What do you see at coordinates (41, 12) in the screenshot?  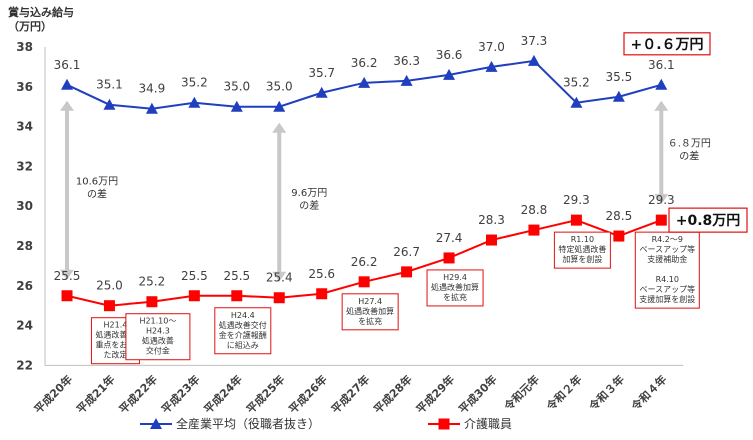 I see `y-axis-label-line: 賞与込み給与` at bounding box center [41, 12].